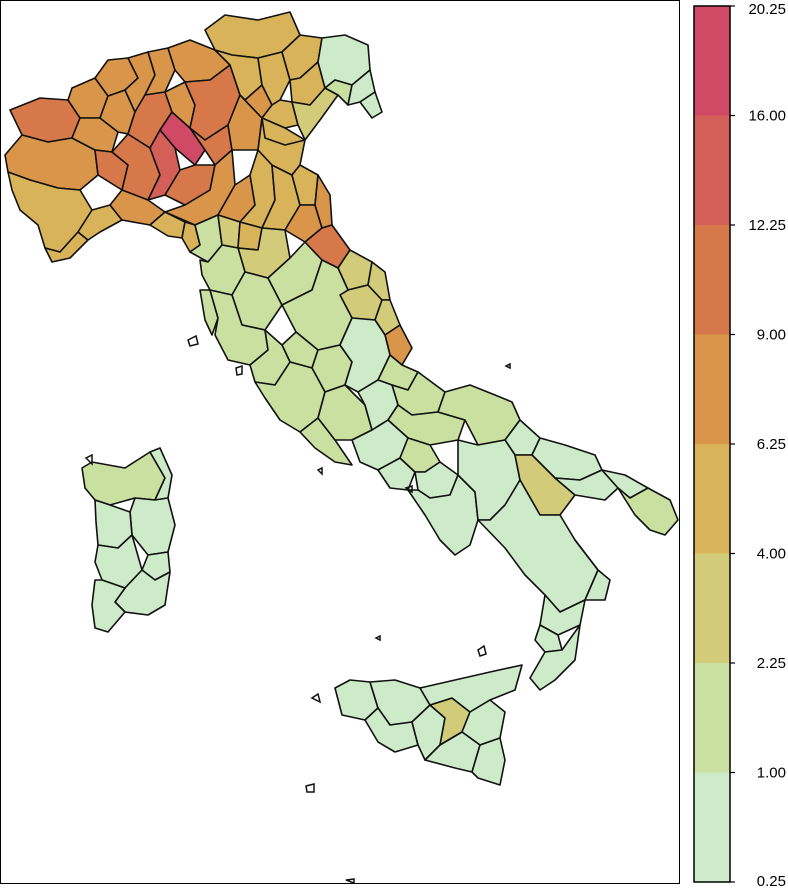 This screenshot has height=891, width=788. I want to click on province-rovigo, so click(283, 131).